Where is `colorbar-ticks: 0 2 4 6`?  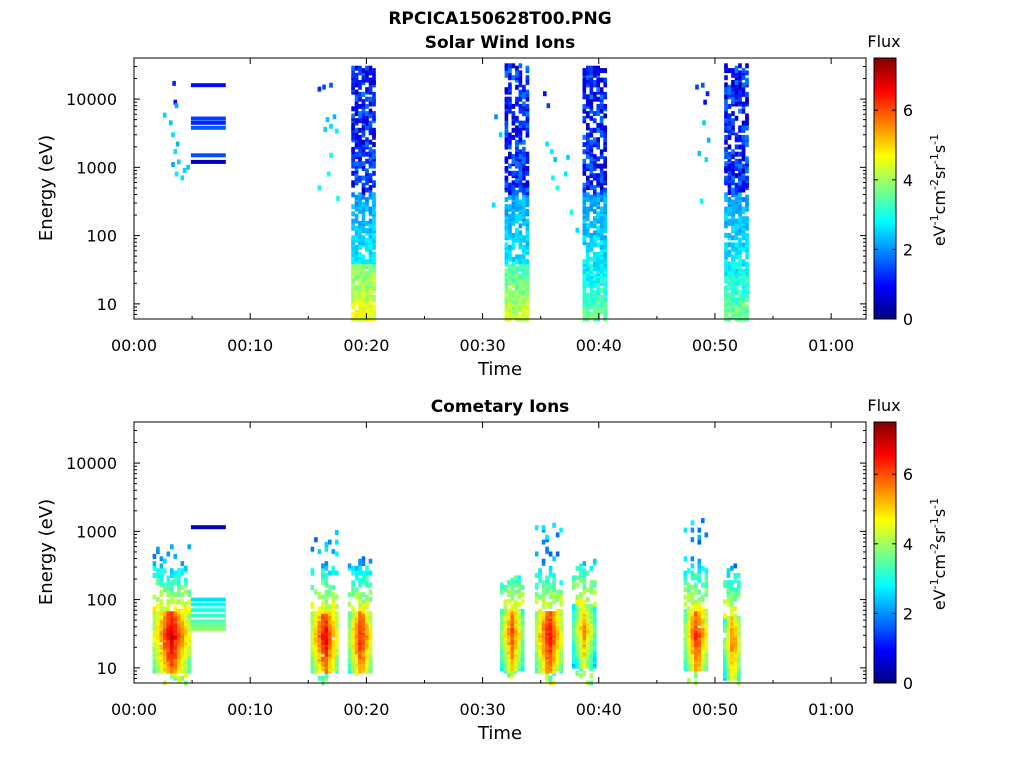 colorbar-ticks: 0 2 4 6 is located at coordinates (893, 215).